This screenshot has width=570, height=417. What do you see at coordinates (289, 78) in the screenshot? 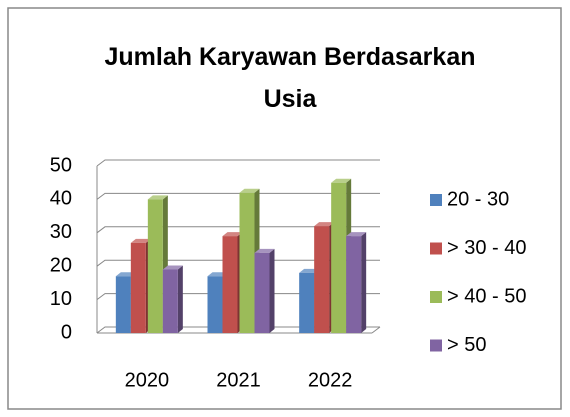
I see `chart-title: Jumlah Karyawan Berdasarkan Usia` at bounding box center [289, 78].